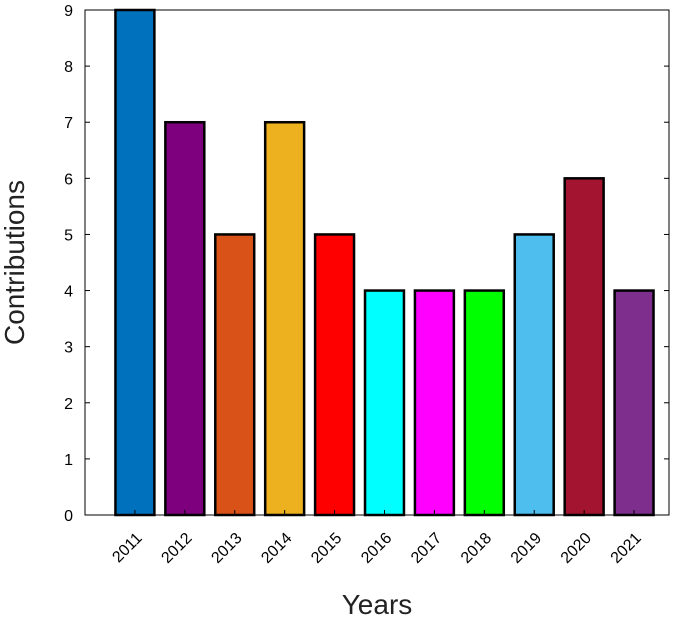  What do you see at coordinates (534, 375) in the screenshot?
I see `bar-2019` at bounding box center [534, 375].